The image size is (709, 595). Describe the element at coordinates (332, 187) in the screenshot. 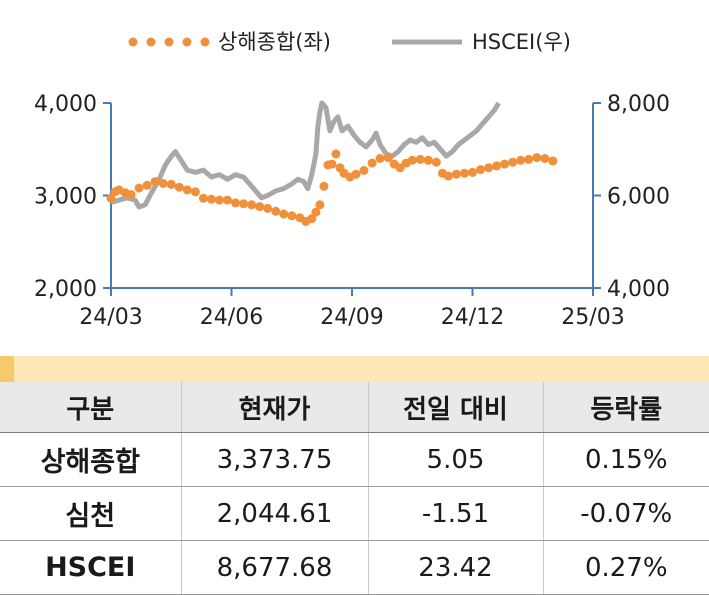

I see `series-shanghai` at that location.